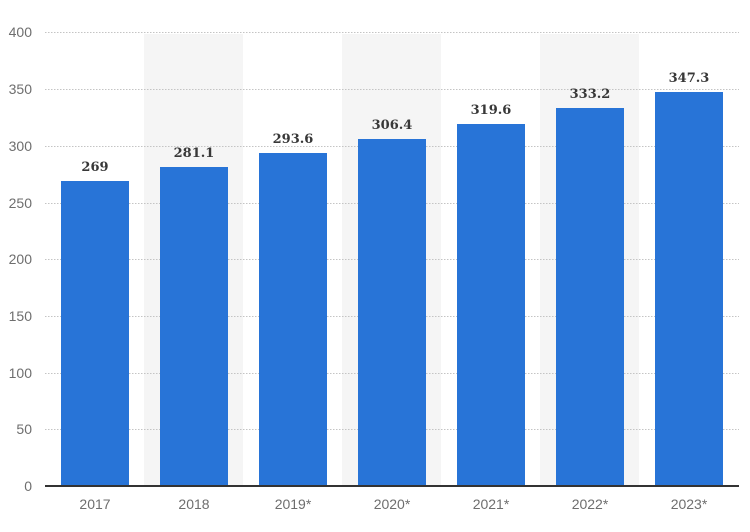 Image resolution: width=750 pixels, height=532 pixels. What do you see at coordinates (95, 504) in the screenshot?
I see `x-tick-label: 2017` at bounding box center [95, 504].